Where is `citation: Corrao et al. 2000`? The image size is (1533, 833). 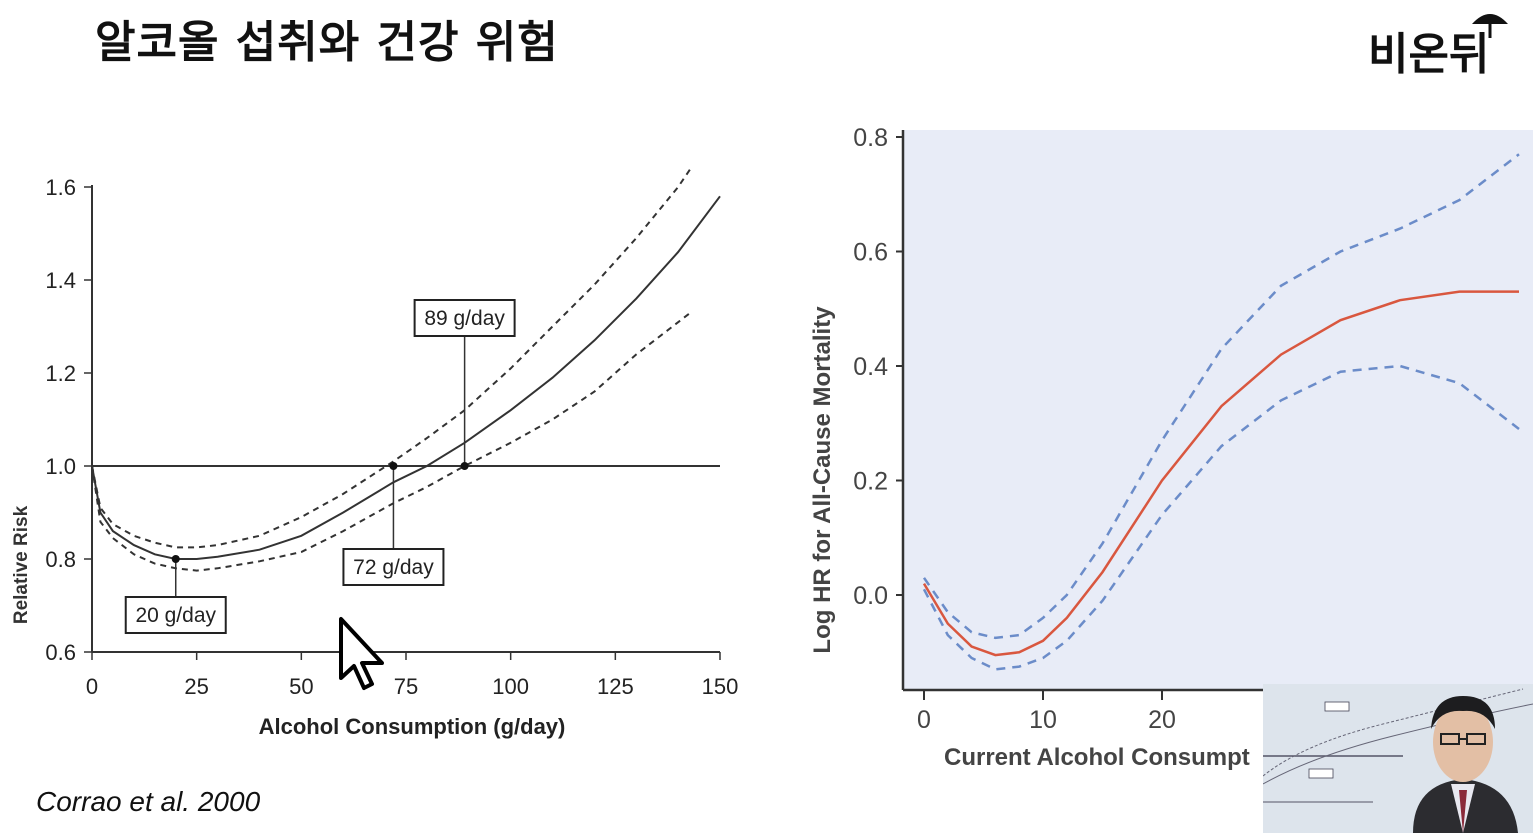 citation: Corrao et al. 2000 is located at coordinates (148, 801).